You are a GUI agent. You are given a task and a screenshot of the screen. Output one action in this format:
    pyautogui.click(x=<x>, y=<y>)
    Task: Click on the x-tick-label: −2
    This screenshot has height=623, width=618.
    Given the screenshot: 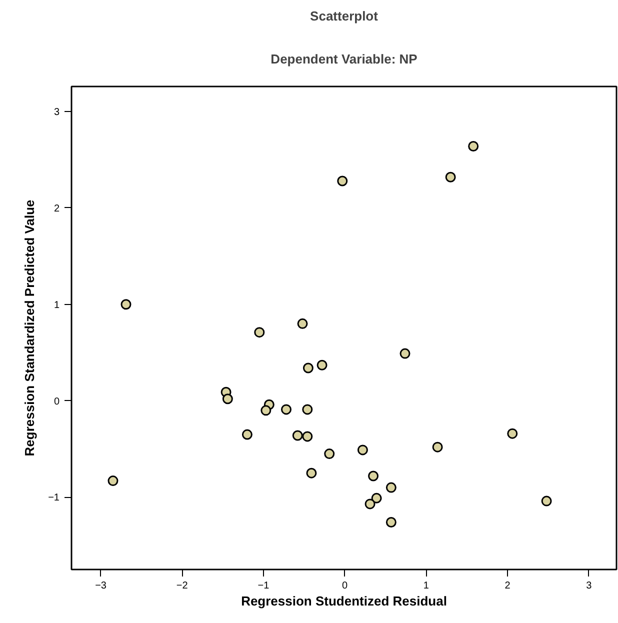 What is the action you would take?
    pyautogui.click(x=182, y=586)
    